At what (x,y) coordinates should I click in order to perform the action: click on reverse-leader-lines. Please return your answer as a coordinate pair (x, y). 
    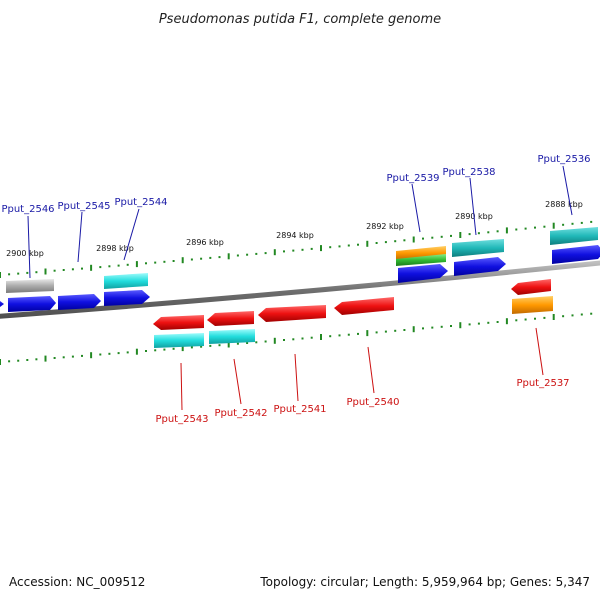
    Looking at the image, I should click on (362, 369).